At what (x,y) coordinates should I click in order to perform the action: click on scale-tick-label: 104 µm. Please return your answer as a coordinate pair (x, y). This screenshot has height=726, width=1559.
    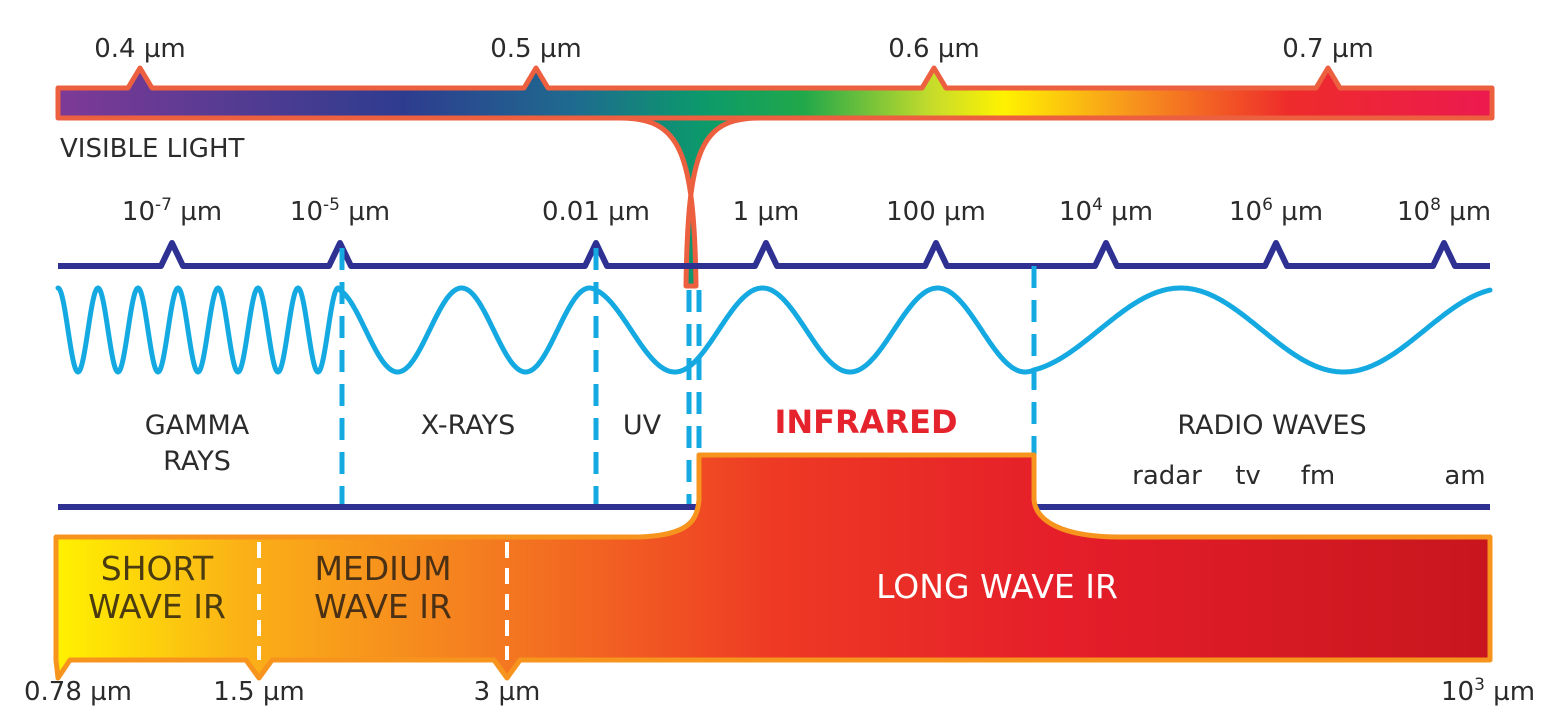
    Looking at the image, I should click on (1106, 211).